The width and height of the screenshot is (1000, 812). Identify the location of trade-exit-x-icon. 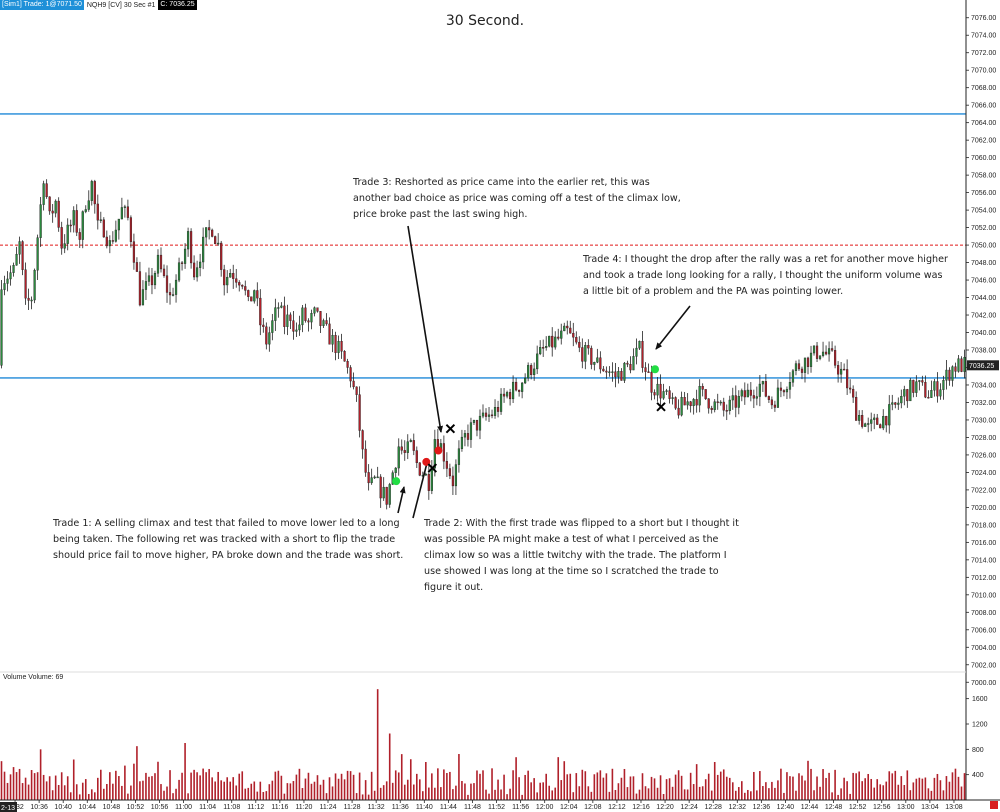
(432, 468).